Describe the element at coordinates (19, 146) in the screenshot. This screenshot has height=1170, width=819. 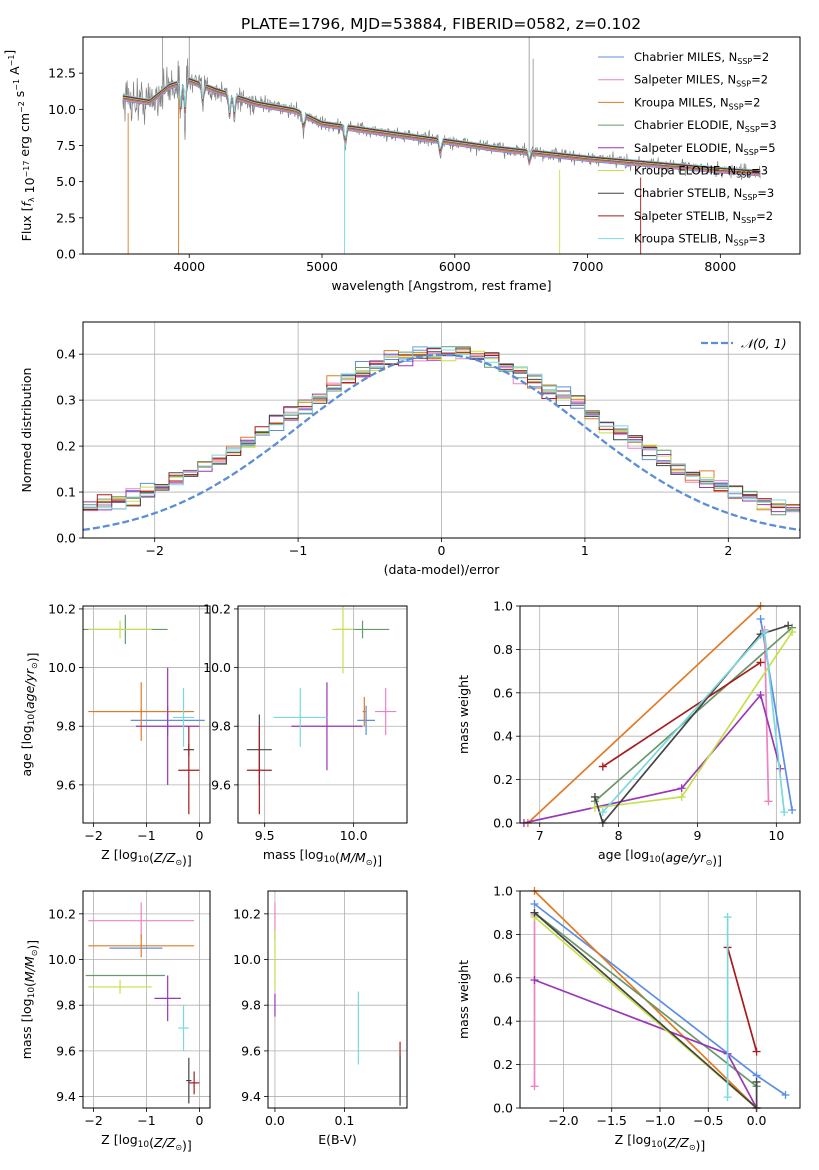
I see `y-axis-label: Flux [fλ 10−17 erg cm−2 s−1 A−1]` at that location.